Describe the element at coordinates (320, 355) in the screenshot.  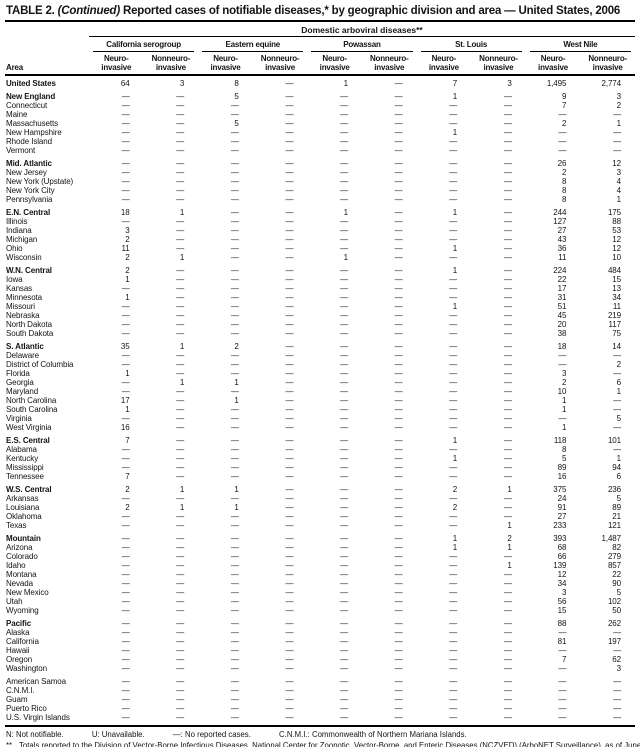
I see `table-row: Delaware — — — — — — — — — —` at that location.